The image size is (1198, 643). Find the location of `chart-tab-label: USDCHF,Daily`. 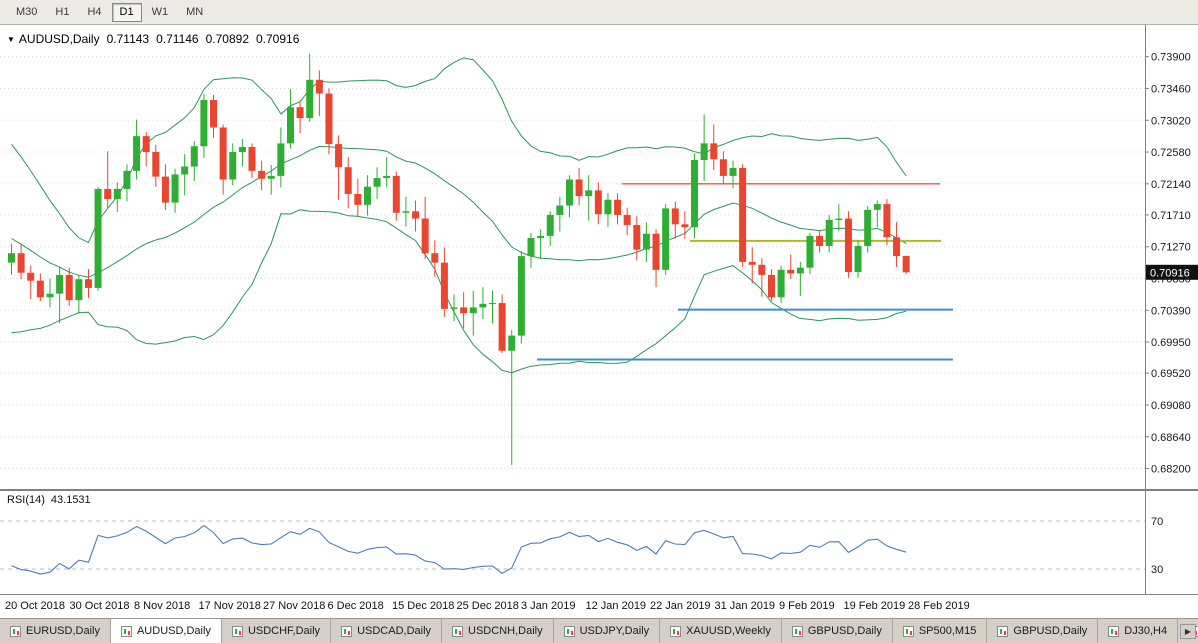

chart-tab-label: USDCHF,Daily is located at coordinates (284, 631).